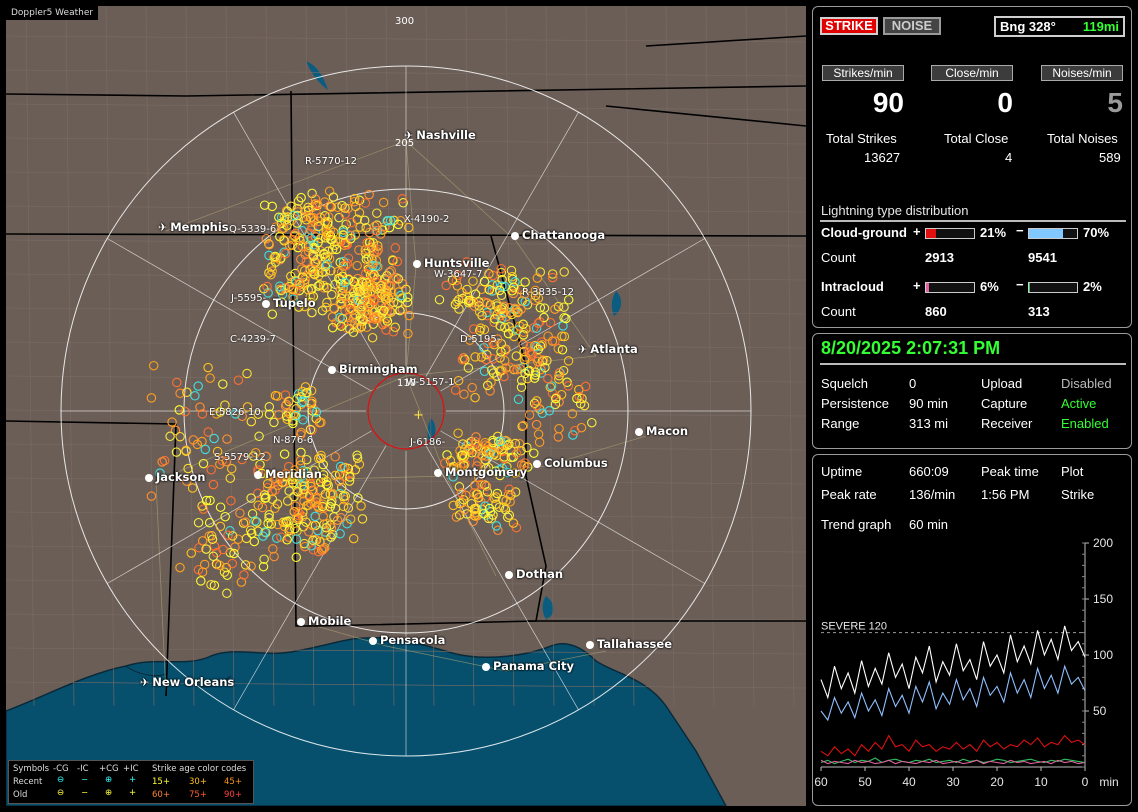 The image size is (1138, 812). Describe the element at coordinates (1115, 102) in the screenshot. I see `noises-per-min-value: 5` at that location.